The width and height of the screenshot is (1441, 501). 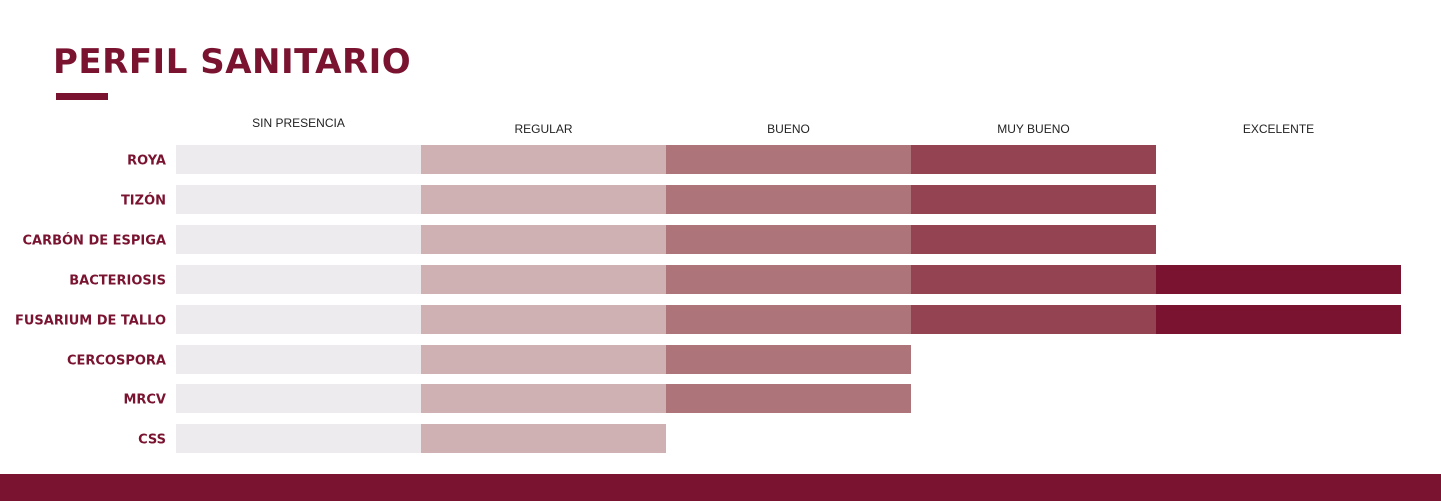 What do you see at coordinates (788, 359) in the screenshot?
I see `bar-segment-cercospora-bueno` at bounding box center [788, 359].